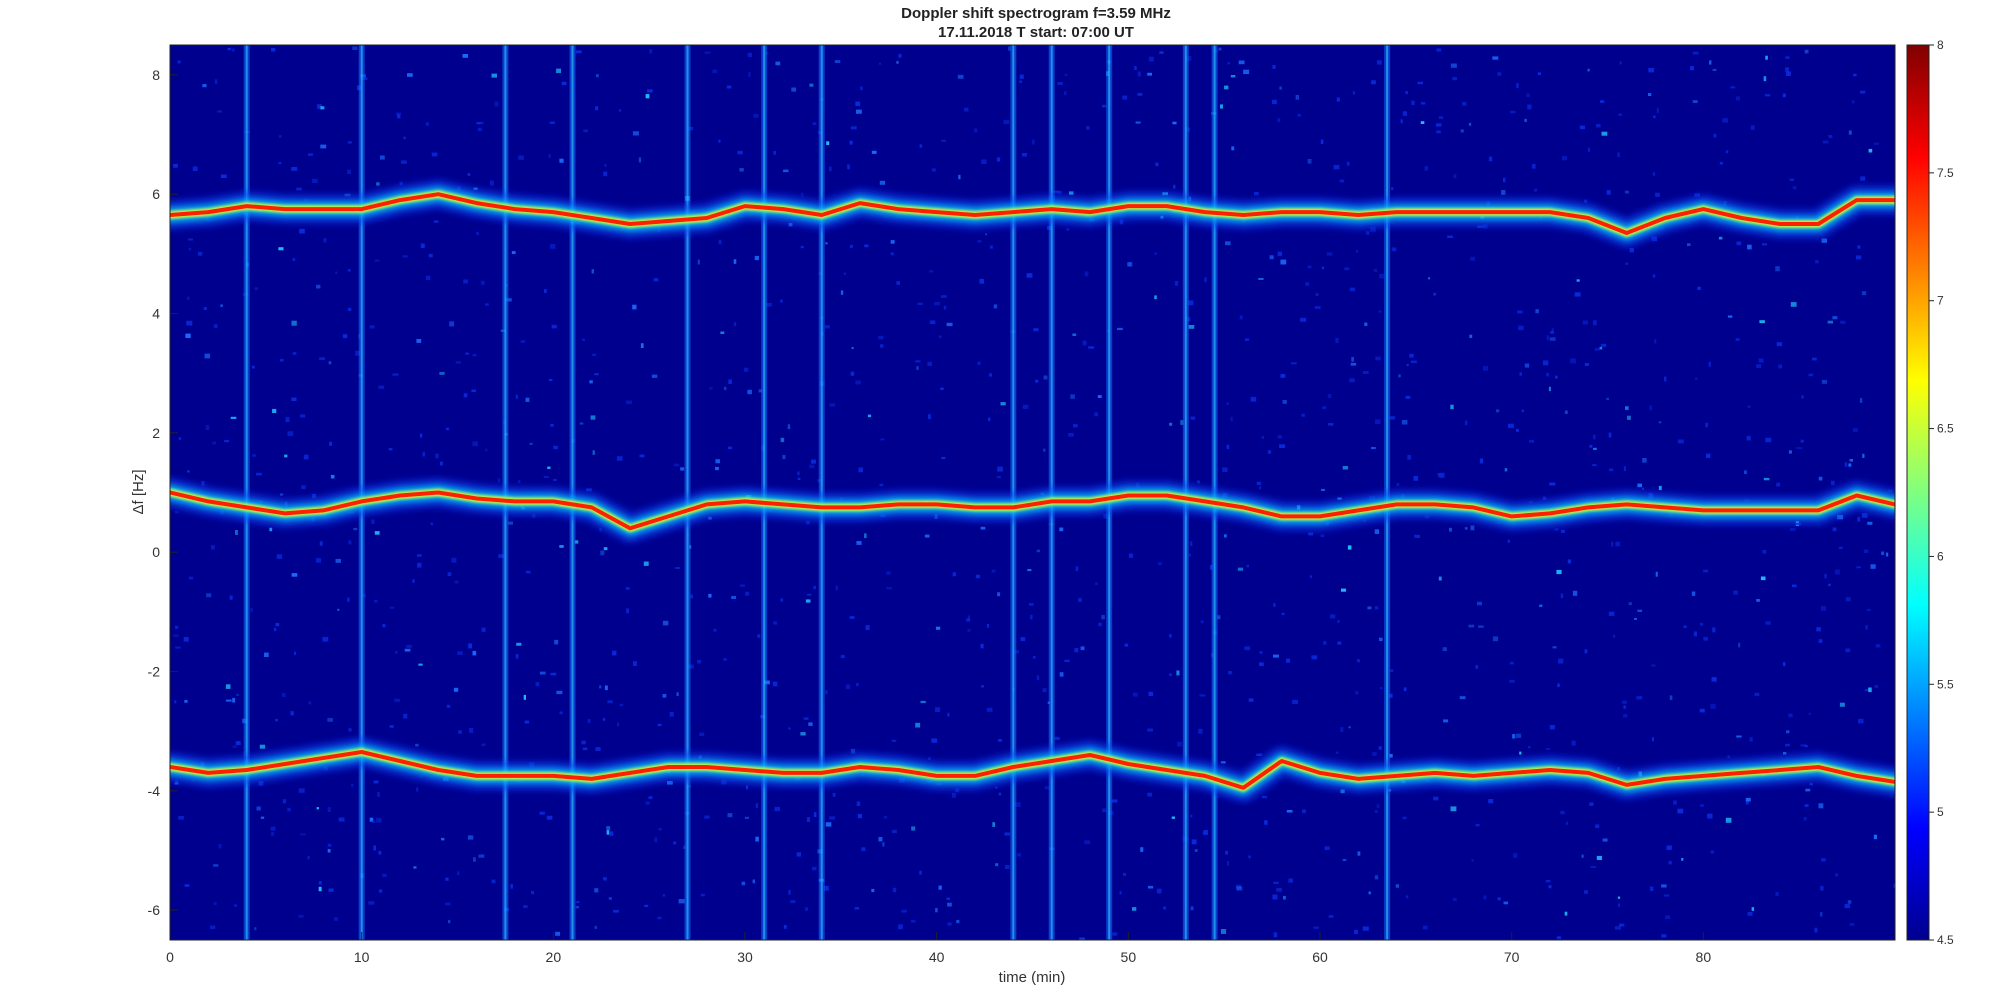  Describe the element at coordinates (1940, 812) in the screenshot. I see `colorbar-tick-label: 5` at that location.